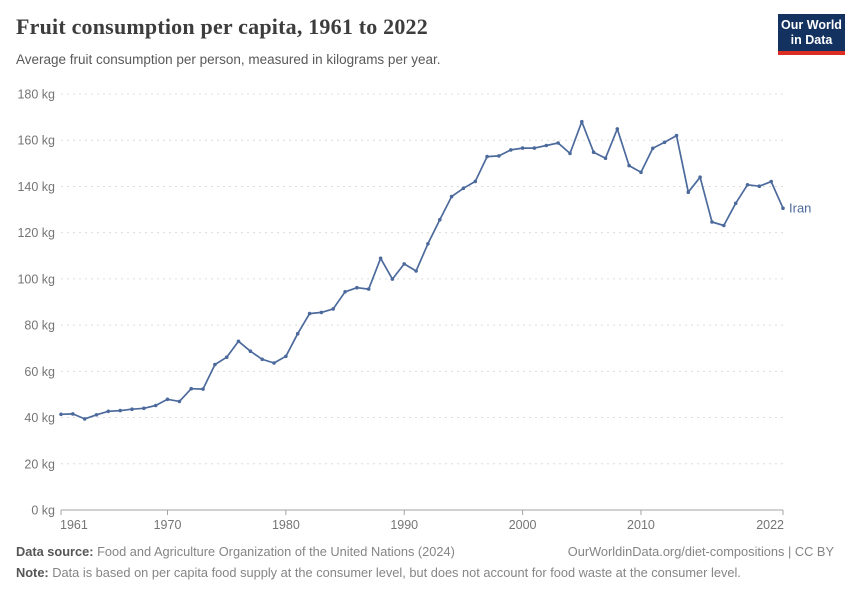 The width and height of the screenshot is (850, 600). Describe the element at coordinates (36, 141) in the screenshot. I see `y-tick-label: 160 kg` at that location.